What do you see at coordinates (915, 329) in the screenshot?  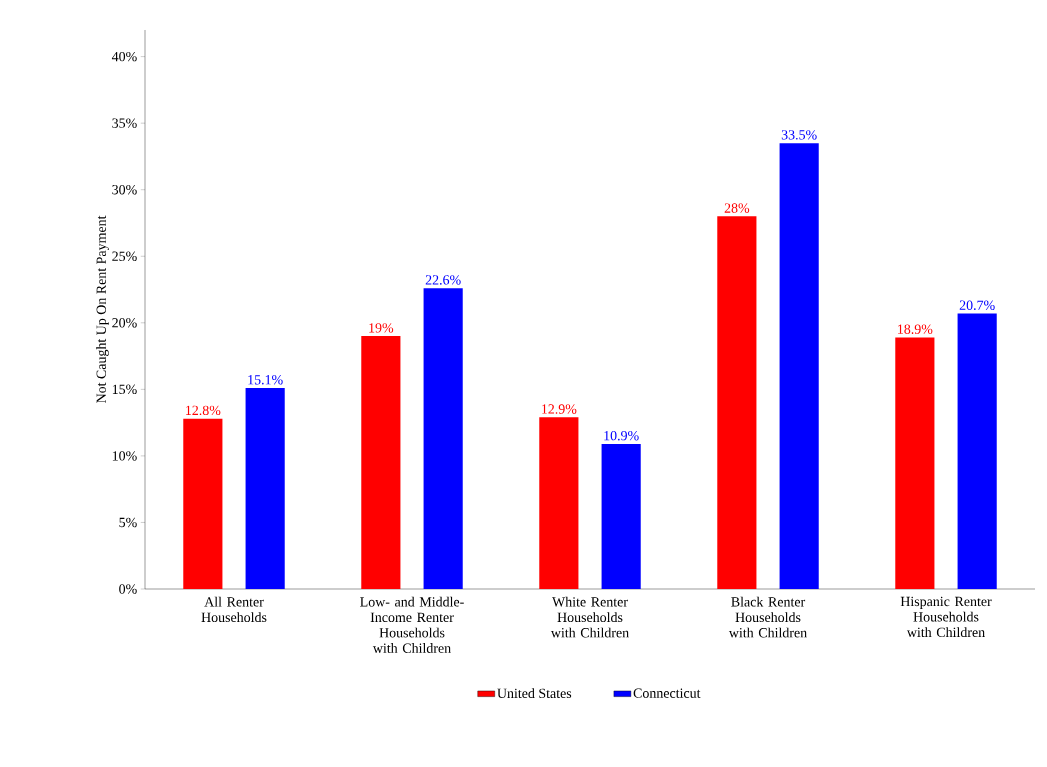 I see `data-label: 18.9%` at bounding box center [915, 329].